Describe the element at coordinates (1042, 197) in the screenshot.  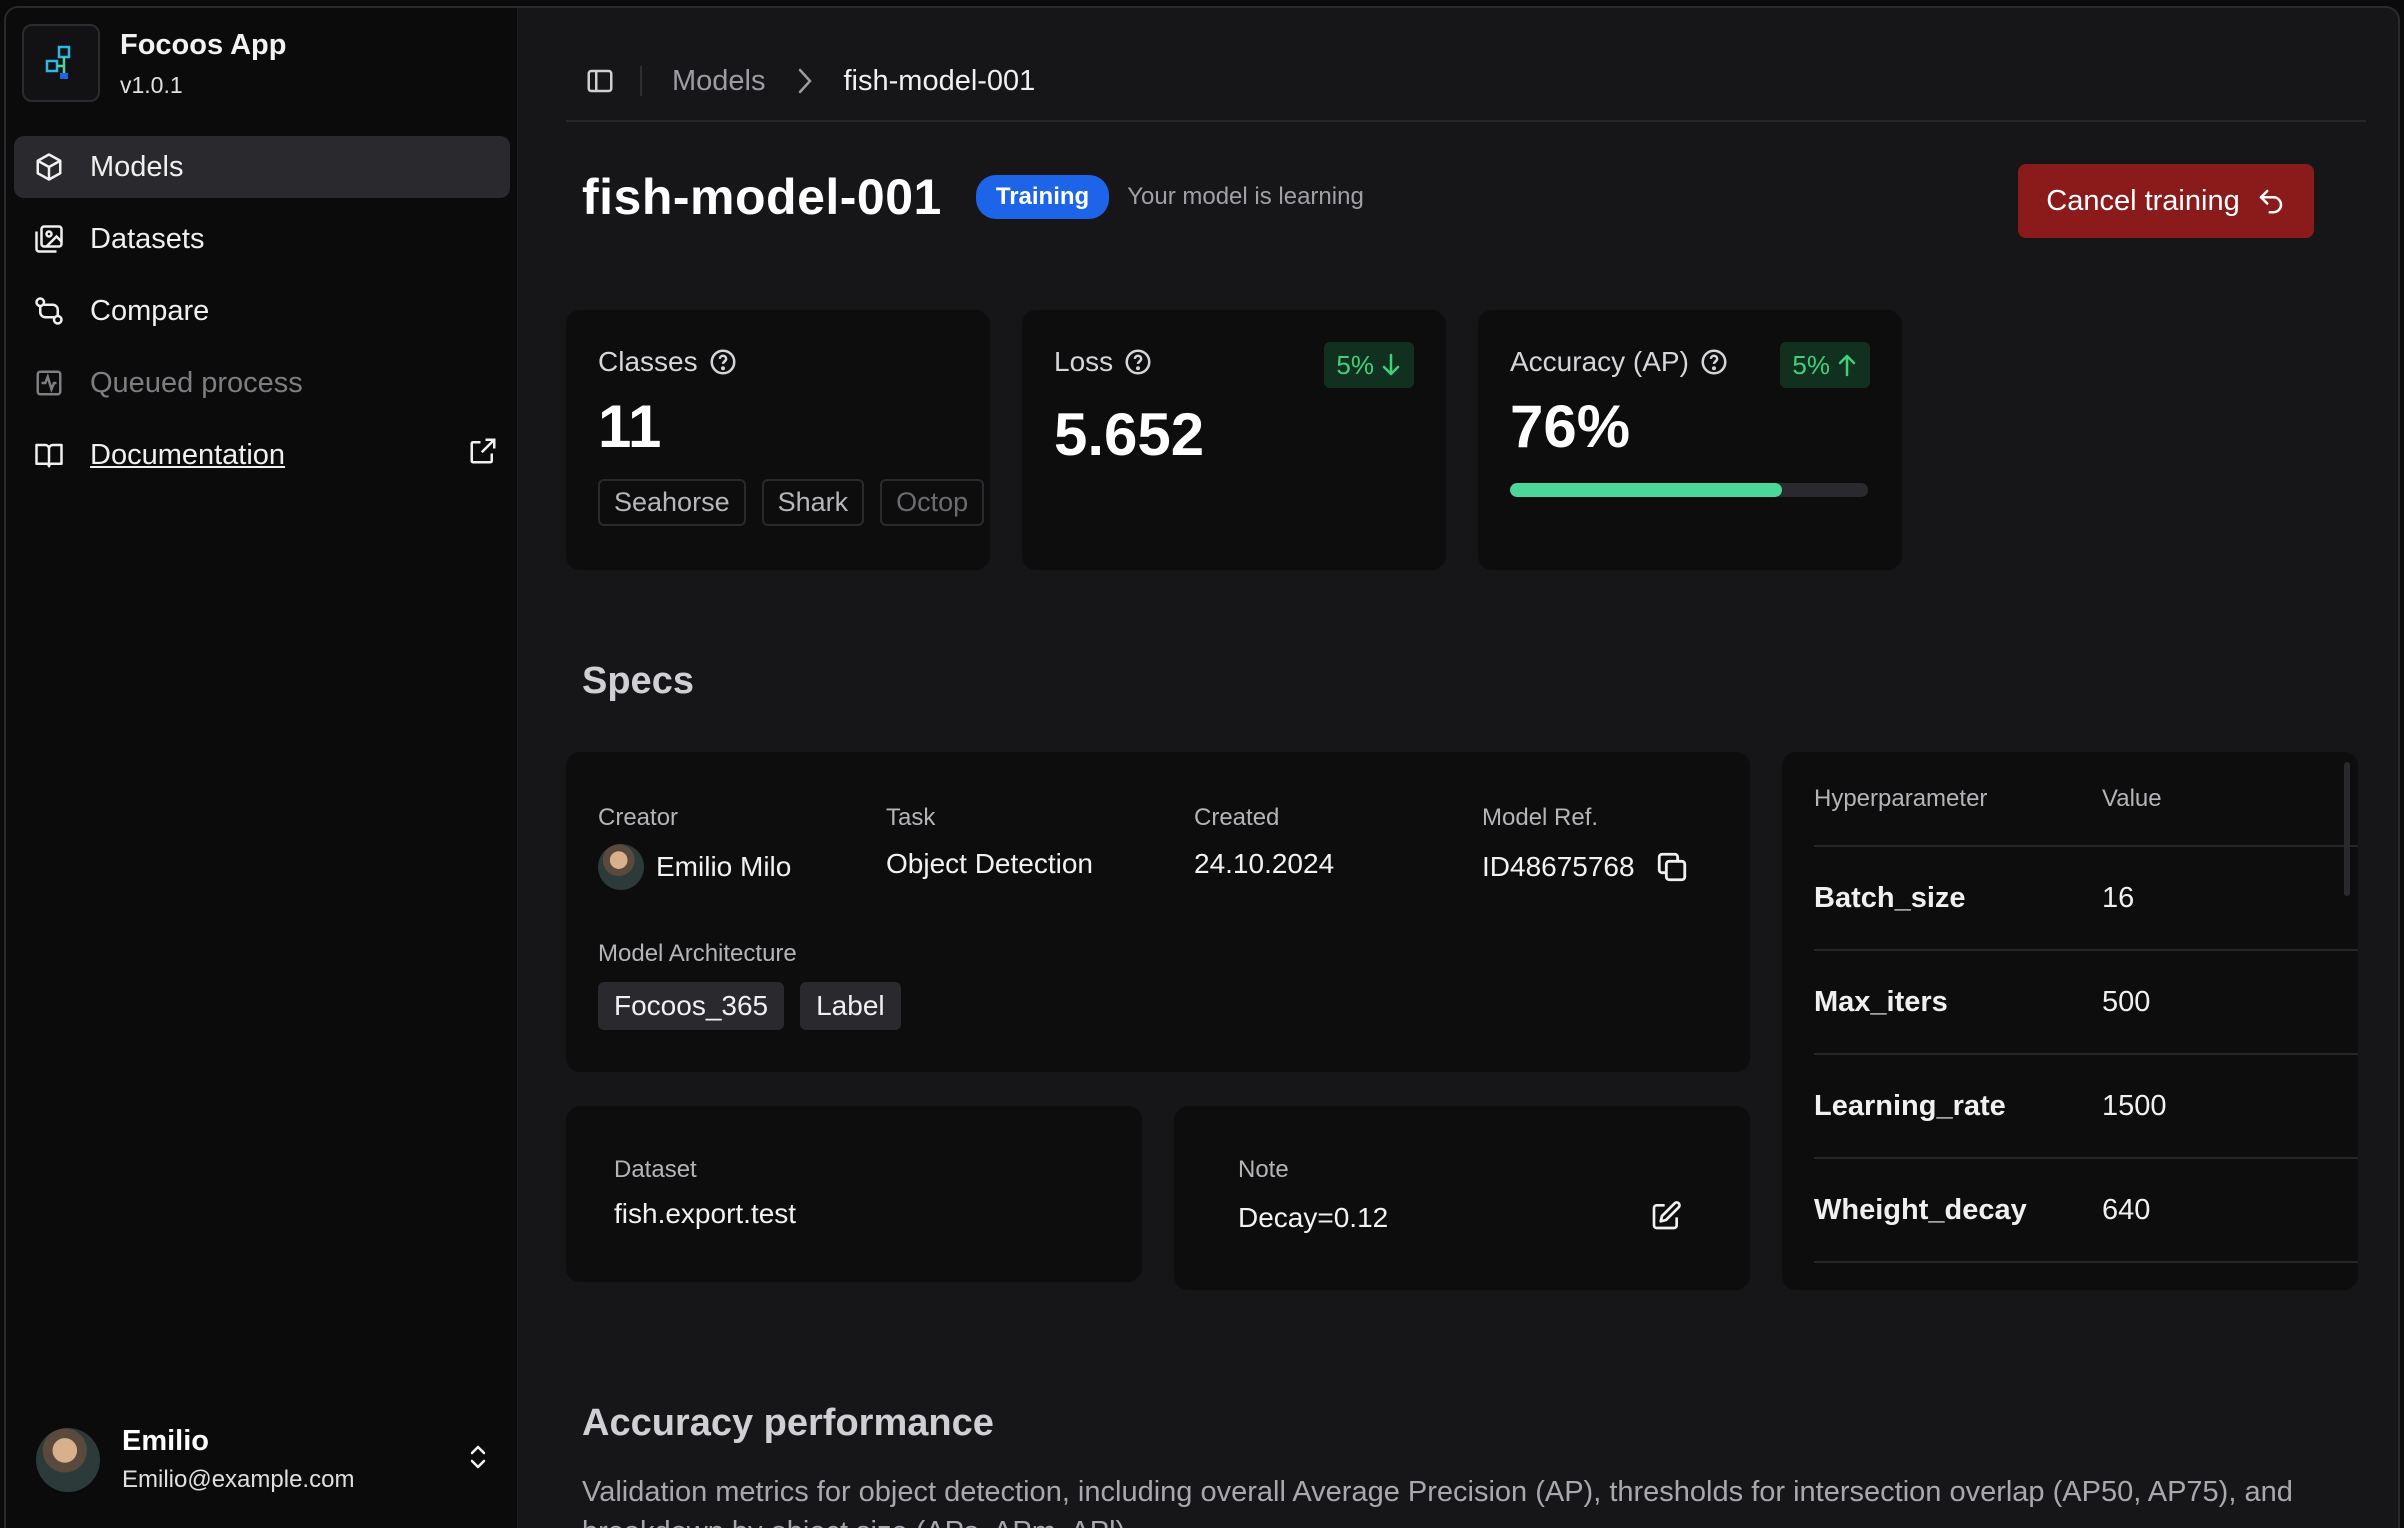
I see `status-badge: Training` at that location.